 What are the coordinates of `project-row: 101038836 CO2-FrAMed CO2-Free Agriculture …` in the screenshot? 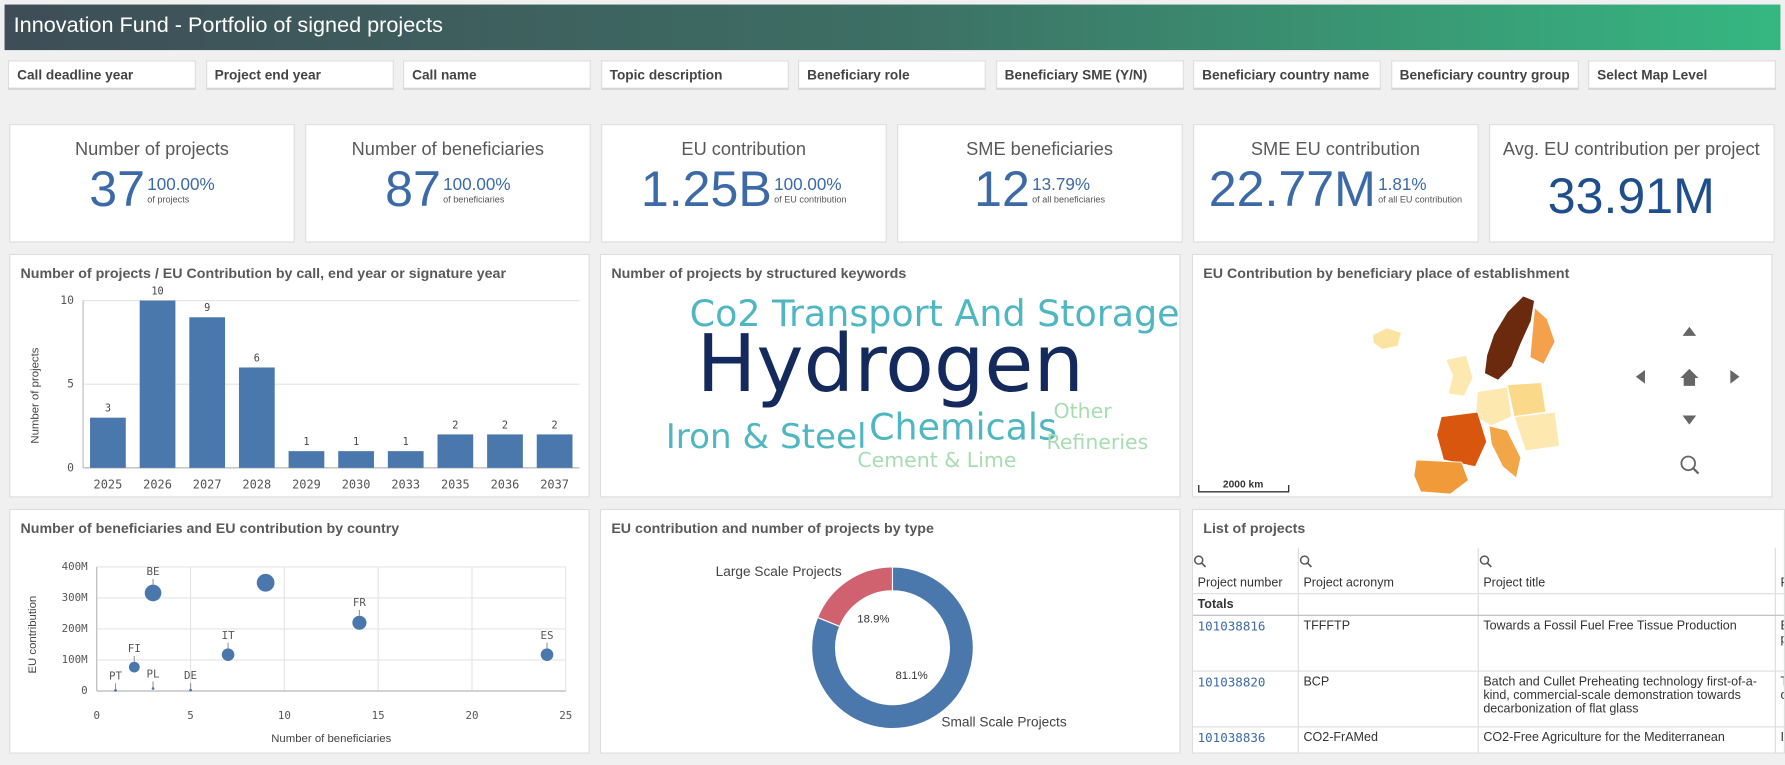 It's located at (1488, 739).